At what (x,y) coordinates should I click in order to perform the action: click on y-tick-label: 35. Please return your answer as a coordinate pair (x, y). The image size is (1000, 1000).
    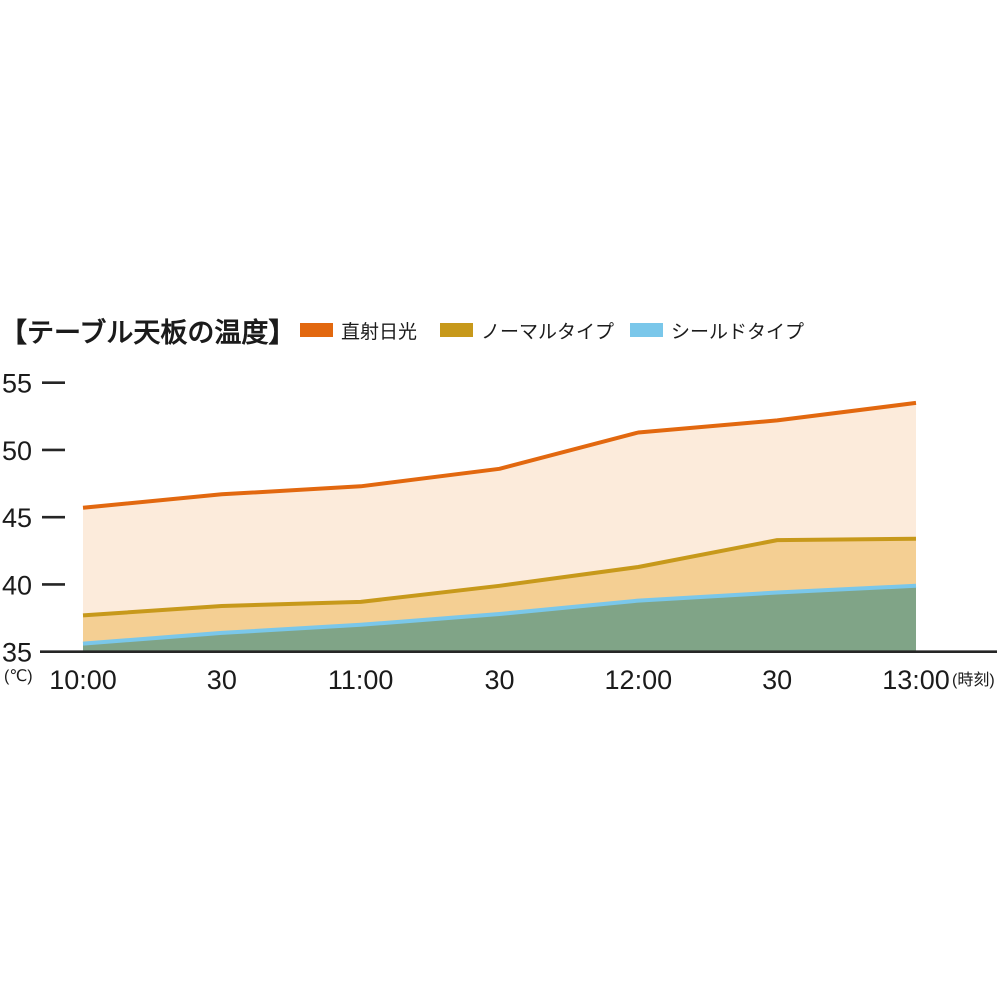
    Looking at the image, I should click on (17, 653).